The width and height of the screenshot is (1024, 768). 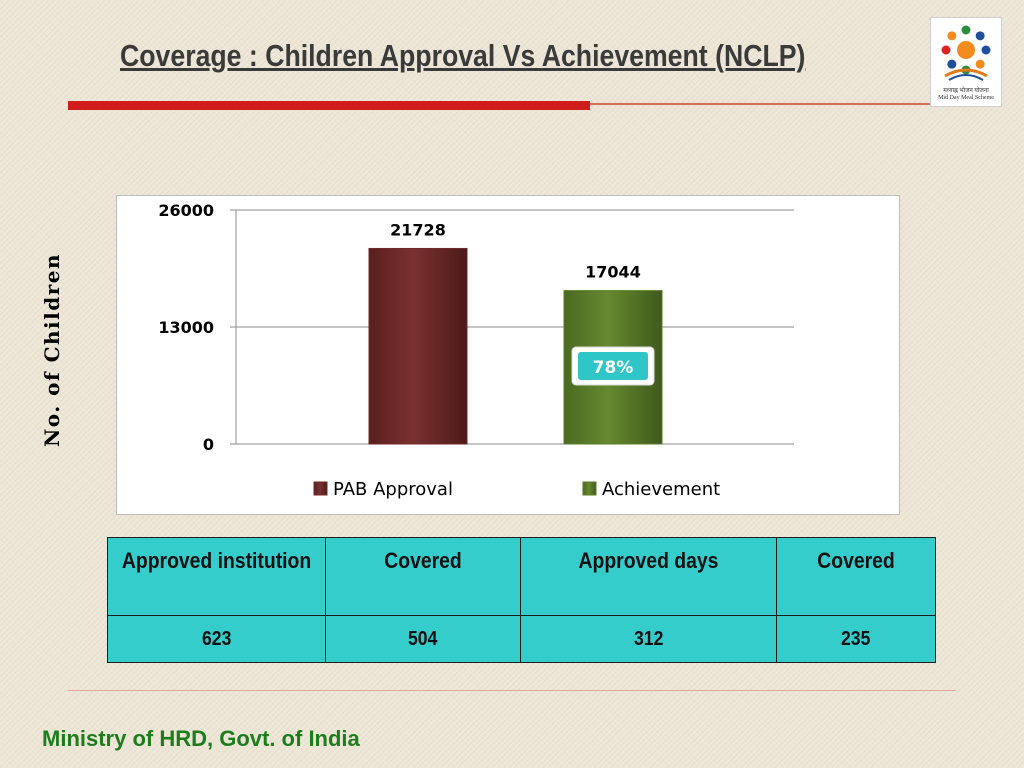 What do you see at coordinates (393, 489) in the screenshot?
I see `legend-label: PAB Approval` at bounding box center [393, 489].